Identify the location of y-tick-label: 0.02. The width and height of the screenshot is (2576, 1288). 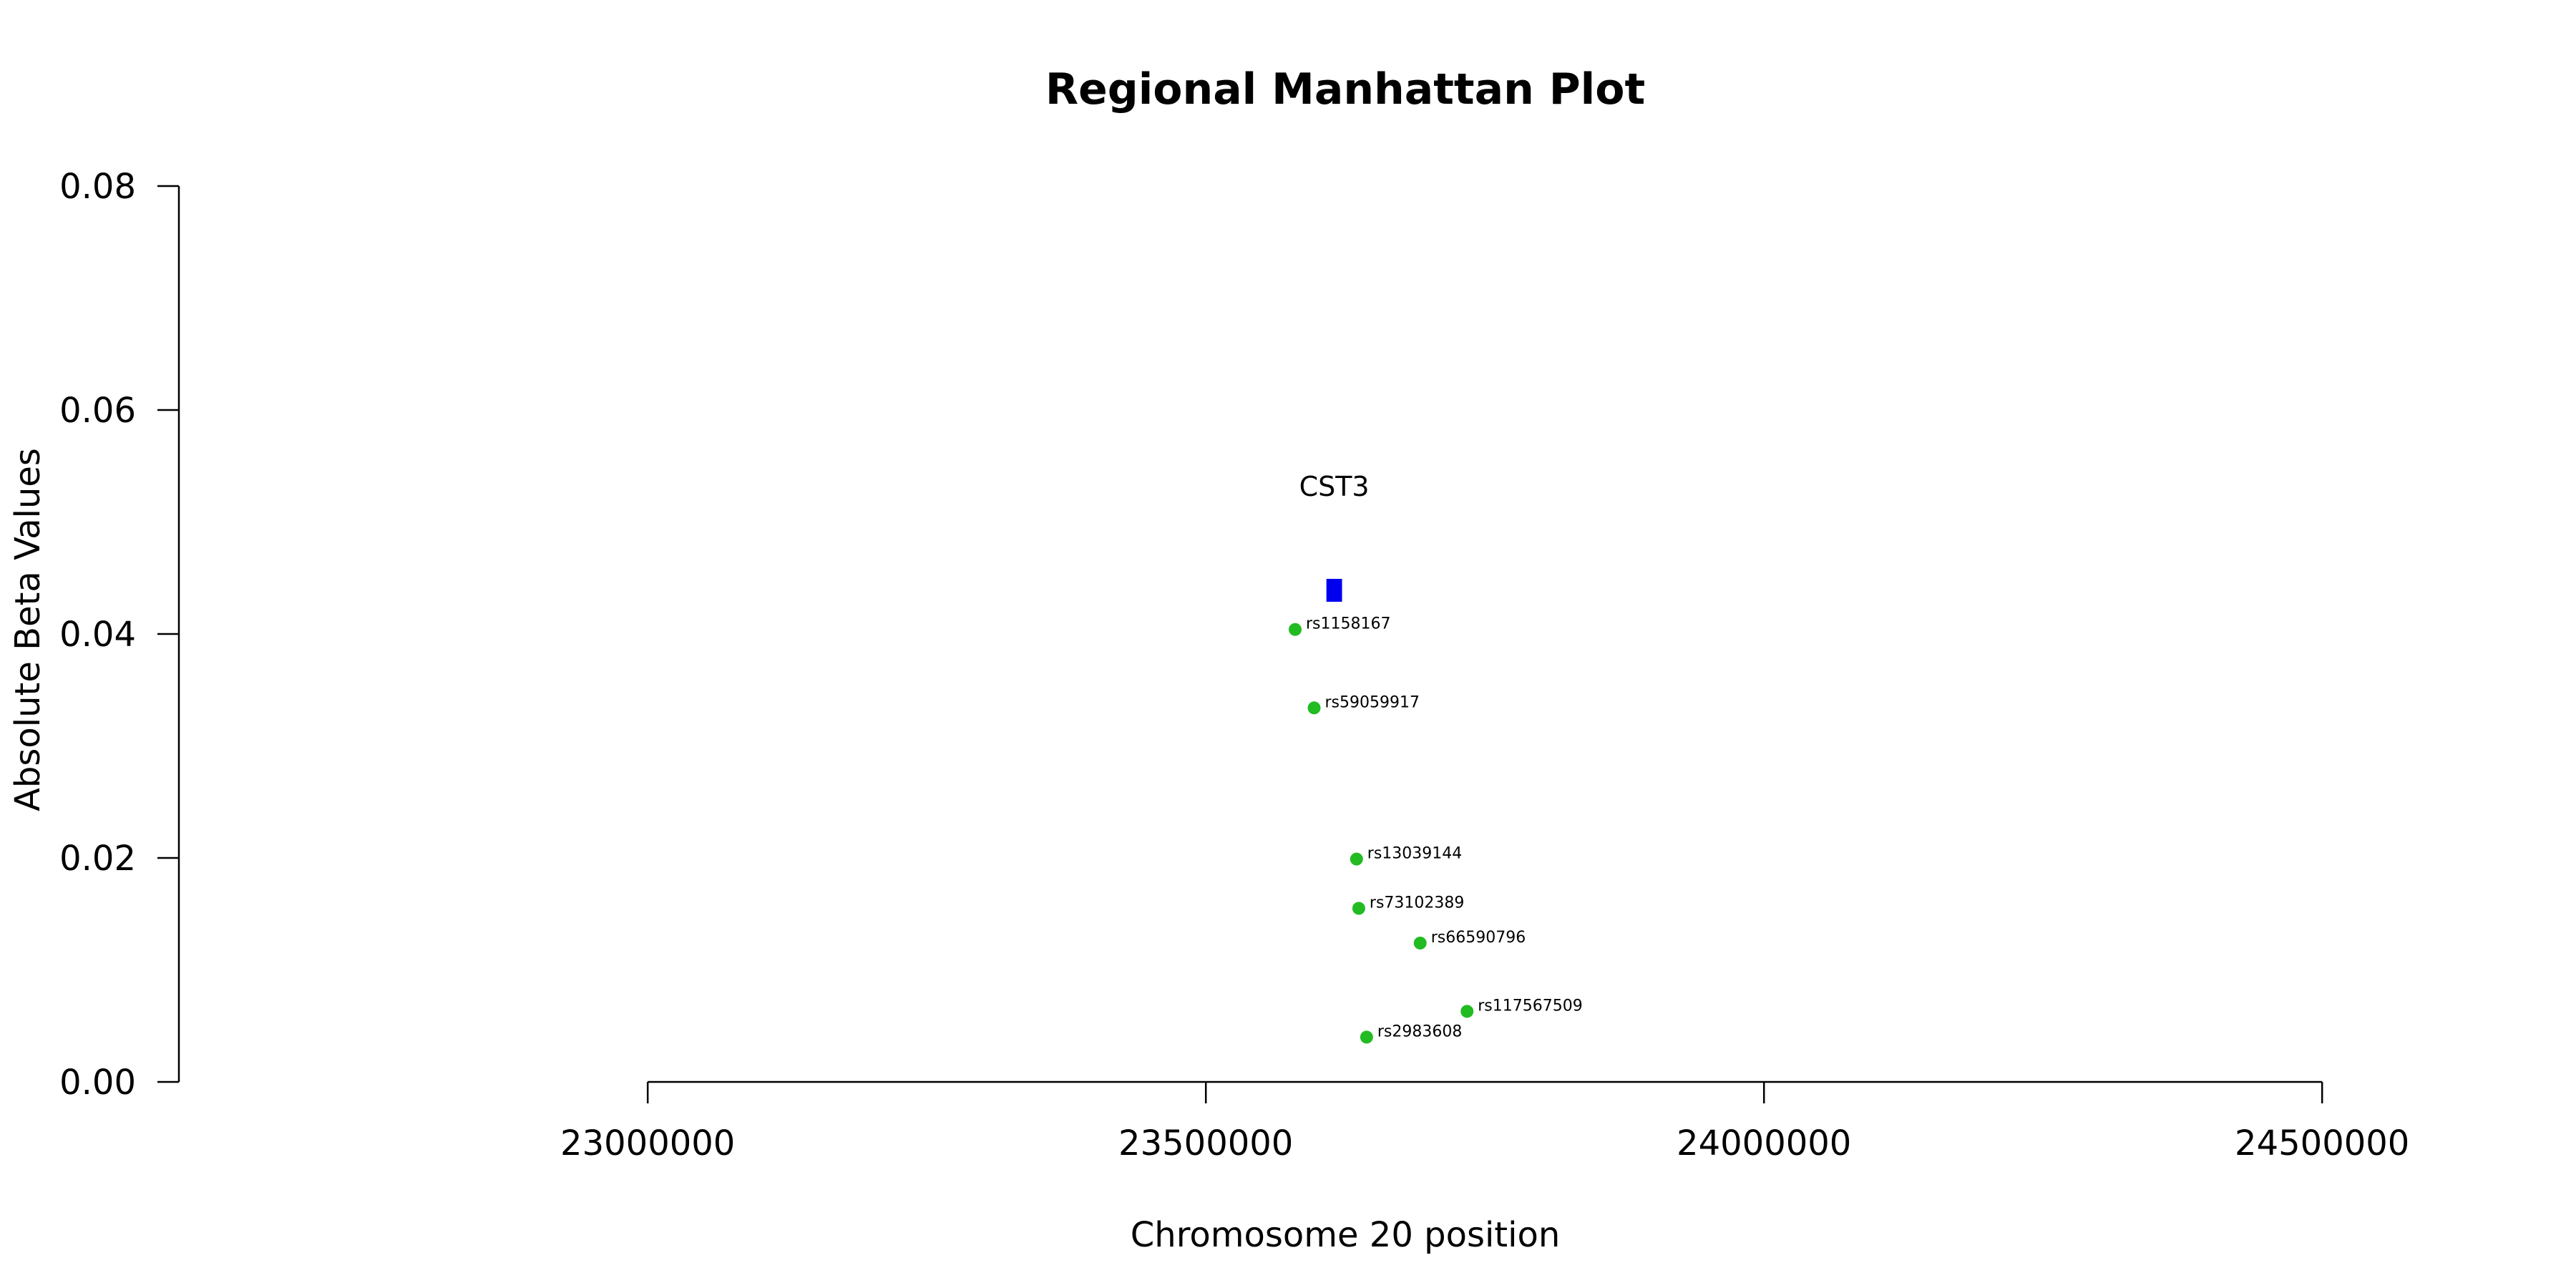
(97, 859).